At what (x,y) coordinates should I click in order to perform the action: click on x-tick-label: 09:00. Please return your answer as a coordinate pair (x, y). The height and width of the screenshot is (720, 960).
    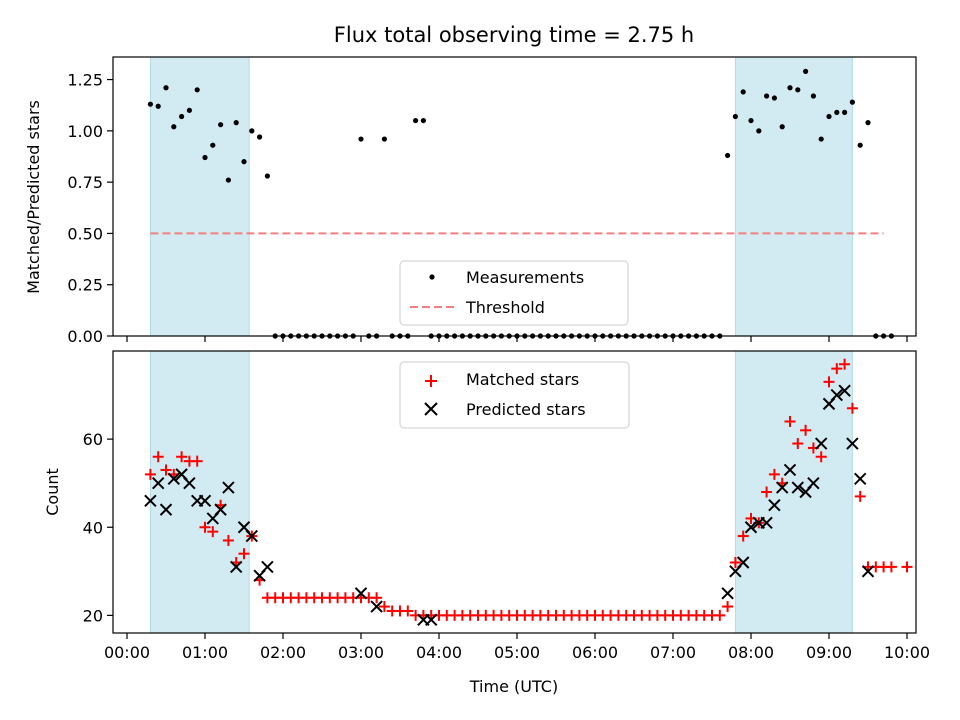
    Looking at the image, I should click on (829, 652).